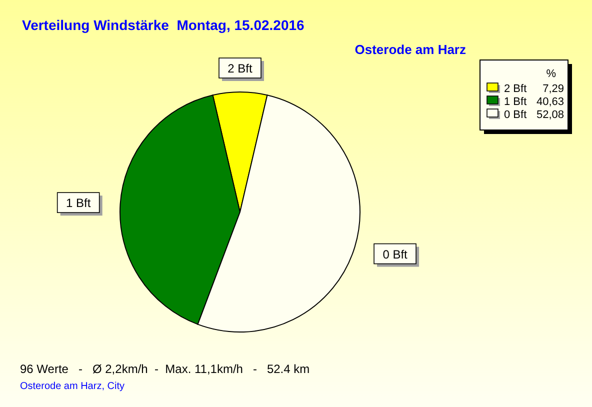 Image resolution: width=592 pixels, height=407 pixels. Describe the element at coordinates (395, 254) in the screenshot. I see `slice-label: 0 Bft` at that location.